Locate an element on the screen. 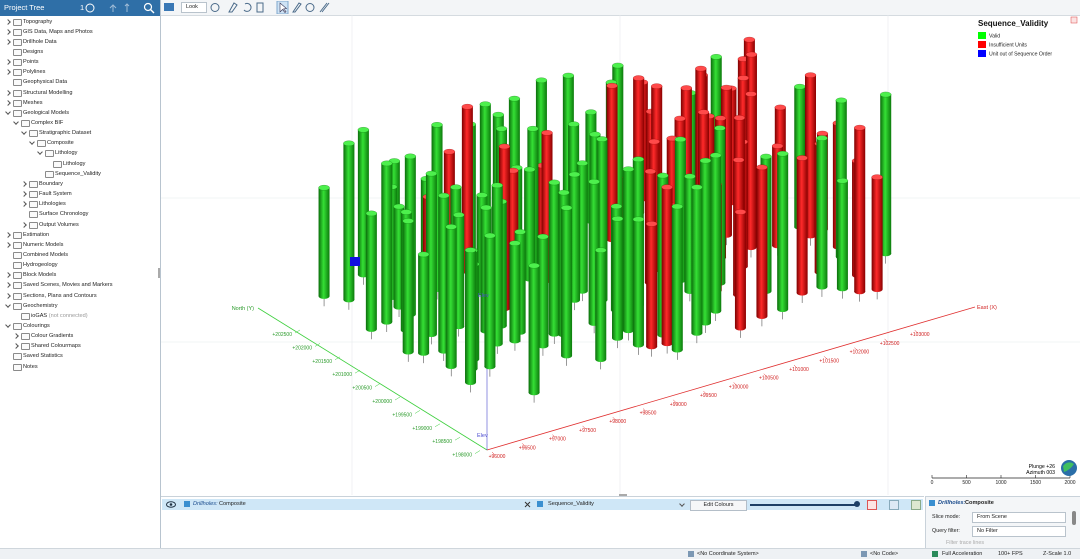 This screenshot has width=1080, height=559. info-button is located at coordinates (916, 505).